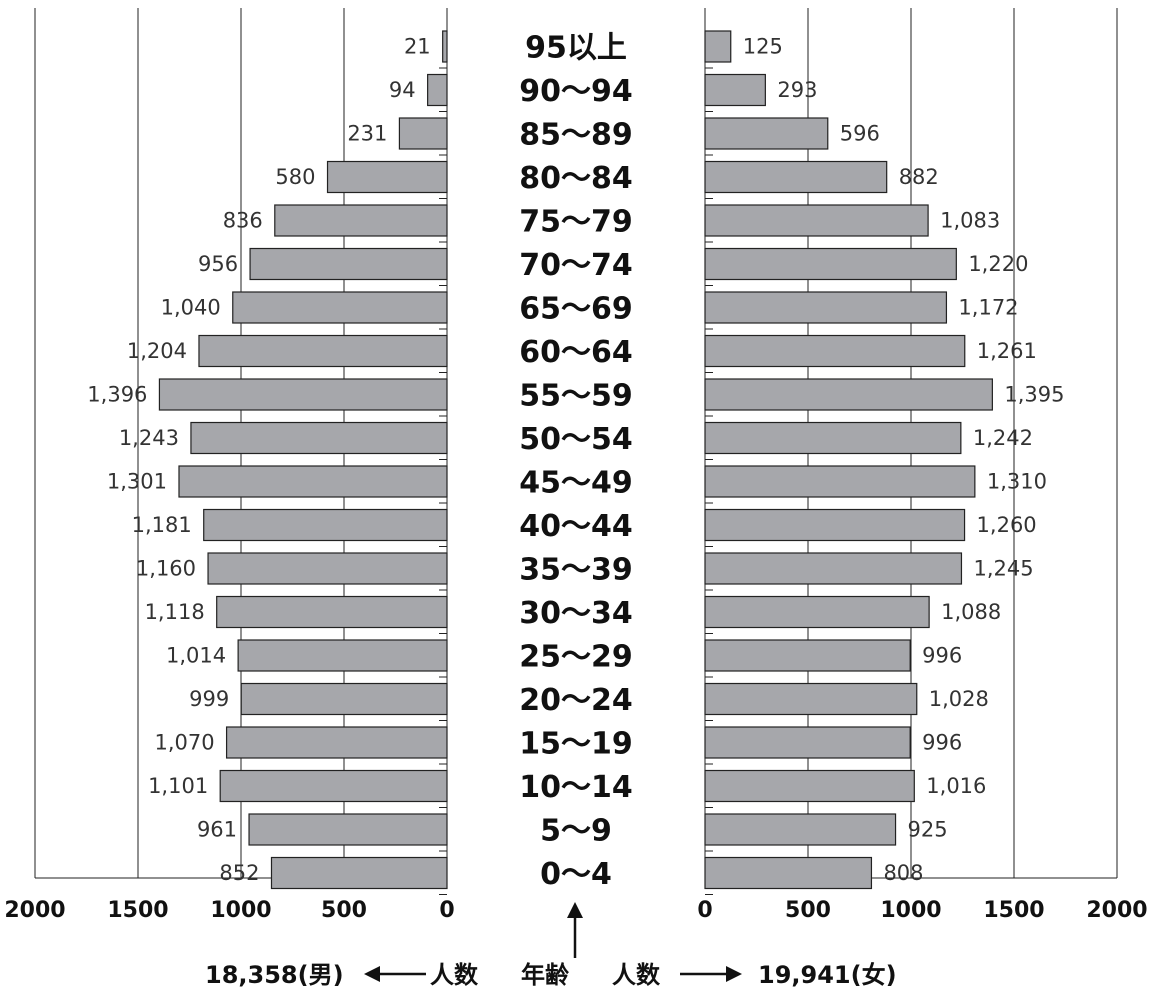 Image resolution: width=1151 pixels, height=993 pixels. What do you see at coordinates (576, 265) in the screenshot?
I see `age-group-label: 70〜74` at bounding box center [576, 265].